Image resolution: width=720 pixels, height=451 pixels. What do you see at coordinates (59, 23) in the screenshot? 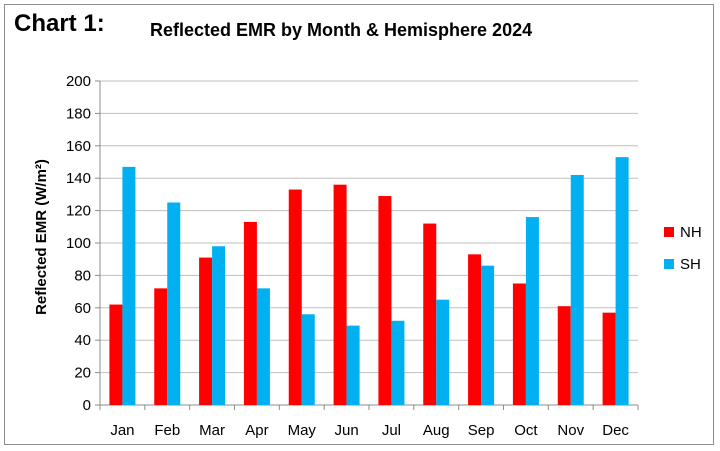
I see `chart-number-label: Chart 1:` at bounding box center [59, 23].